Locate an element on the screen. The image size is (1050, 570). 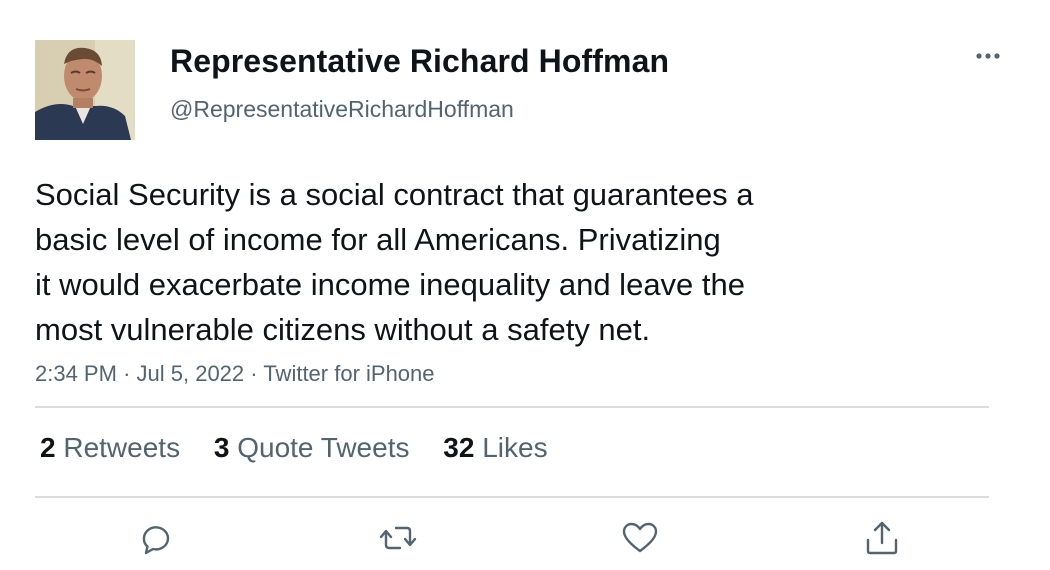
share-icon is located at coordinates (882, 538).